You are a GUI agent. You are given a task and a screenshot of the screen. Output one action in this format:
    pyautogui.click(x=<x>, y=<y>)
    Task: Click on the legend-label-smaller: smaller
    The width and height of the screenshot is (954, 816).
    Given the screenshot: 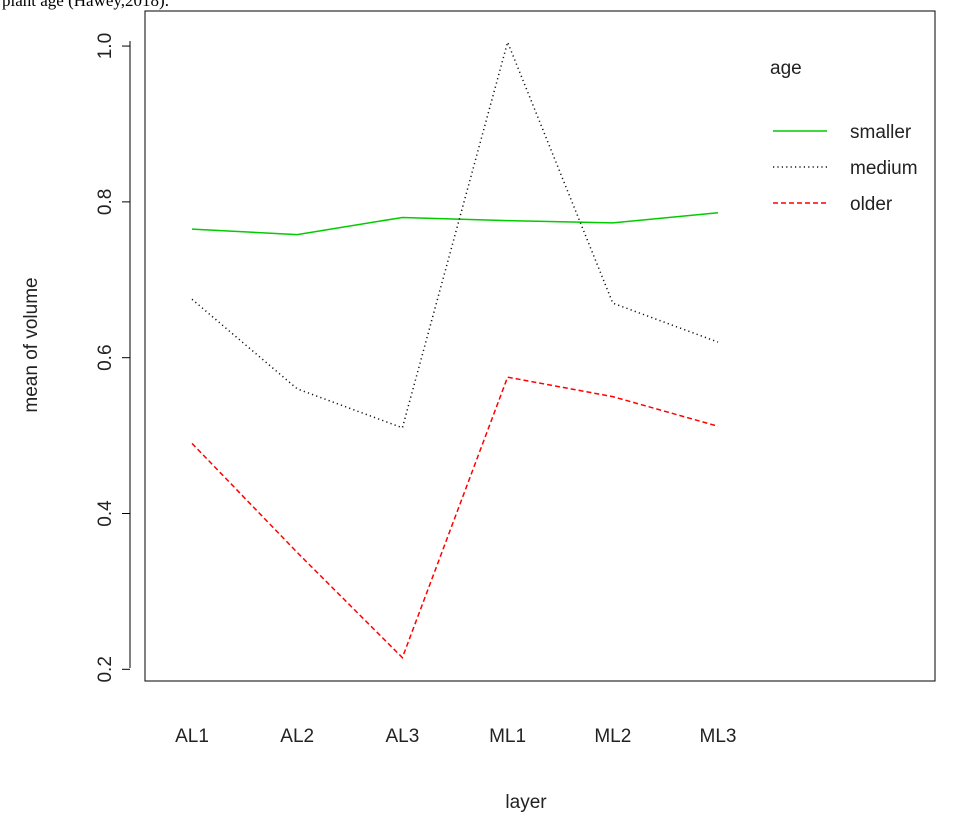 What is the action you would take?
    pyautogui.click(x=881, y=132)
    